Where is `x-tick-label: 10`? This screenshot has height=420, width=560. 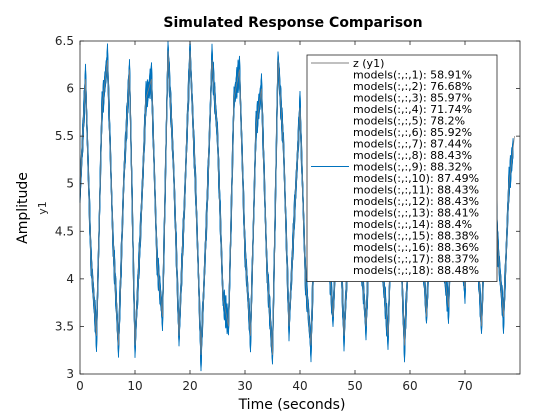 x-tick-label: 10 is located at coordinates (134, 386).